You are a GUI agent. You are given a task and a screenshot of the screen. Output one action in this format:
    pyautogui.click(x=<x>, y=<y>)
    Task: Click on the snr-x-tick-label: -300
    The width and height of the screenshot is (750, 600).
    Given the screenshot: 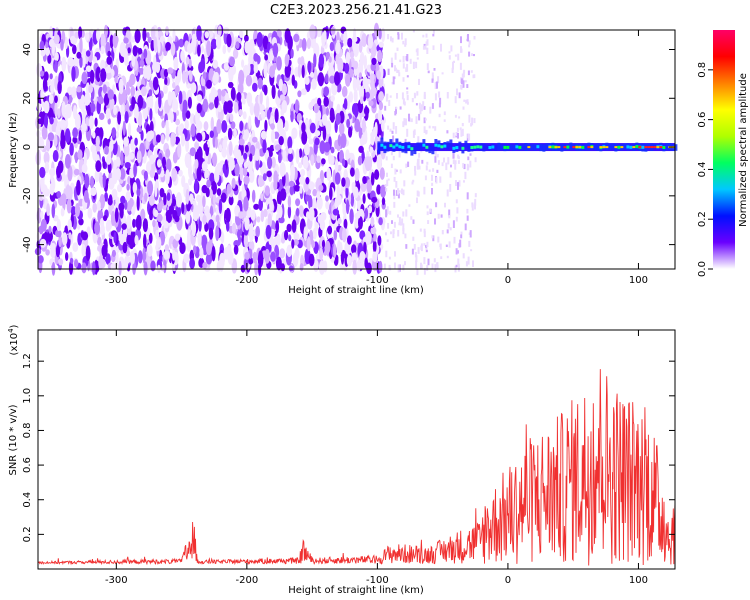 What is the action you would take?
    pyautogui.click(x=116, y=580)
    